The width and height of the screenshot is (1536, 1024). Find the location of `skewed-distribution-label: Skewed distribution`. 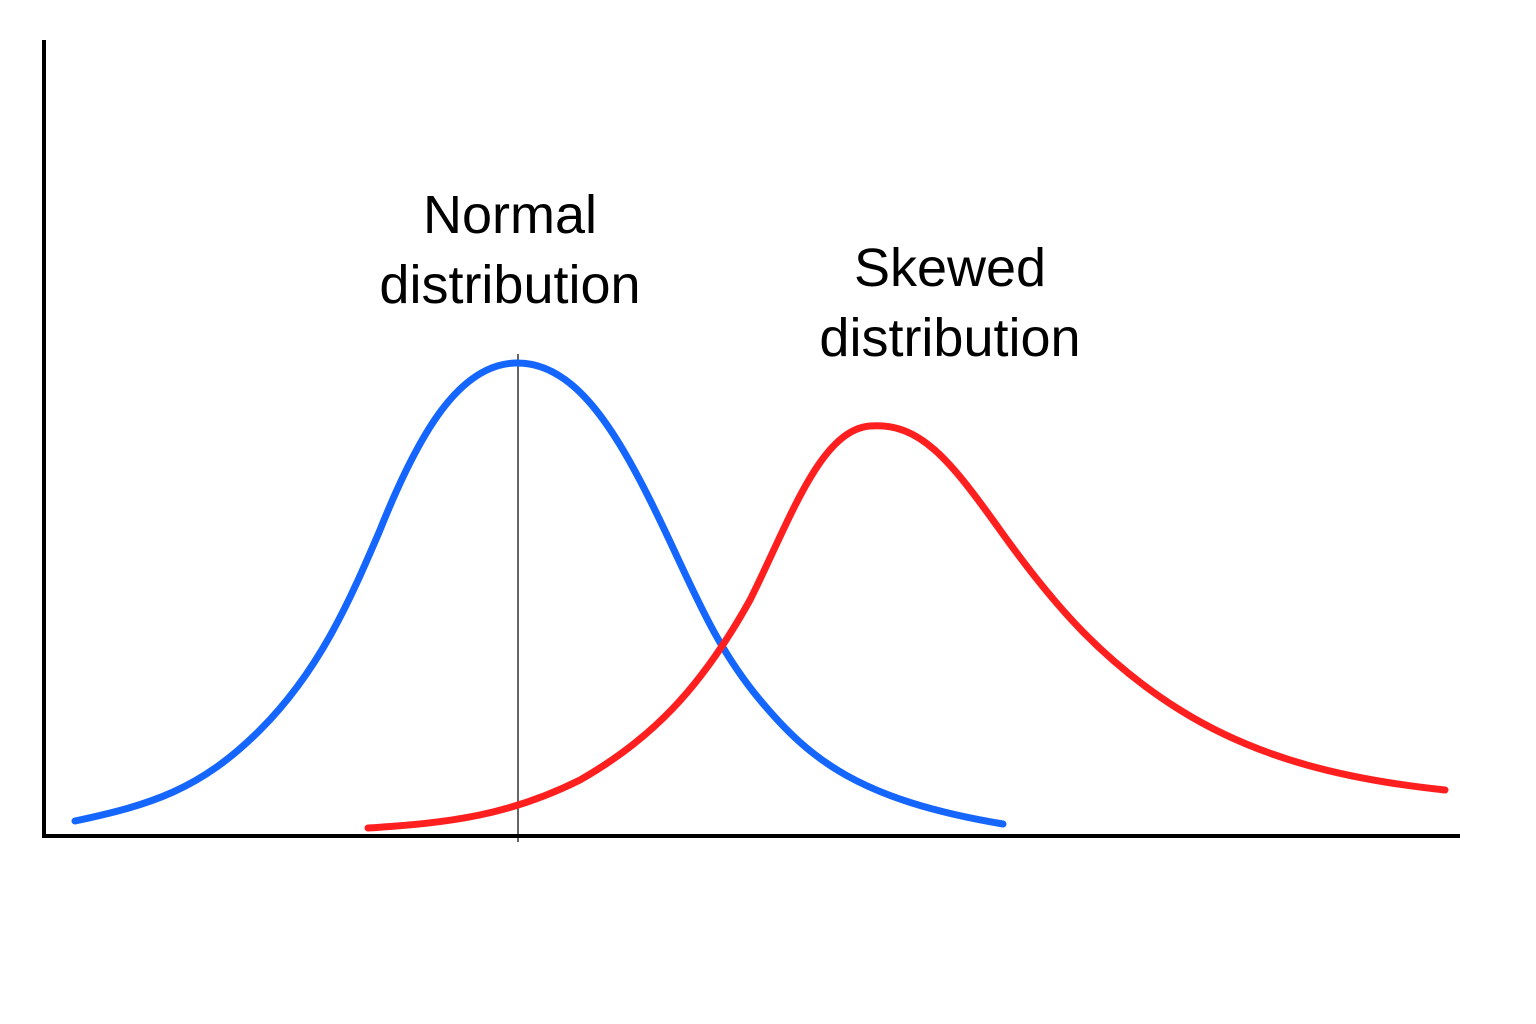

skewed-distribution-label: Skewed distribution is located at coordinates (950, 303).